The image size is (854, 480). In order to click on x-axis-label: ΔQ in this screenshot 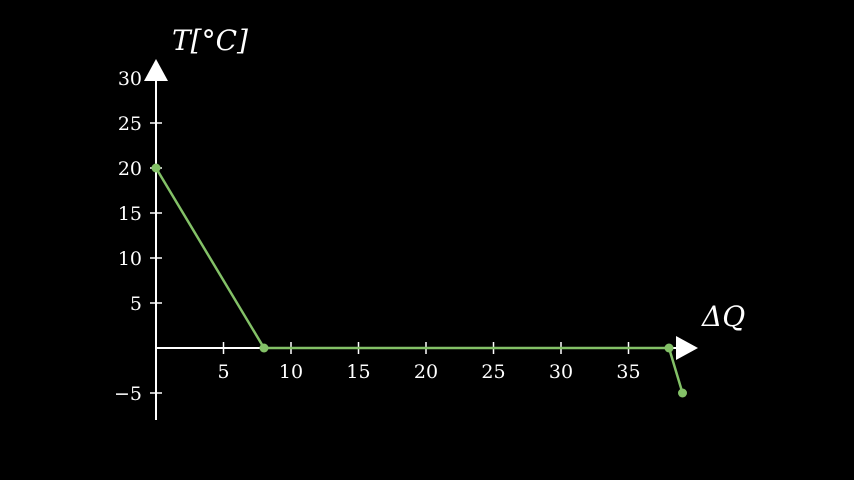, I will do `click(723, 316)`.